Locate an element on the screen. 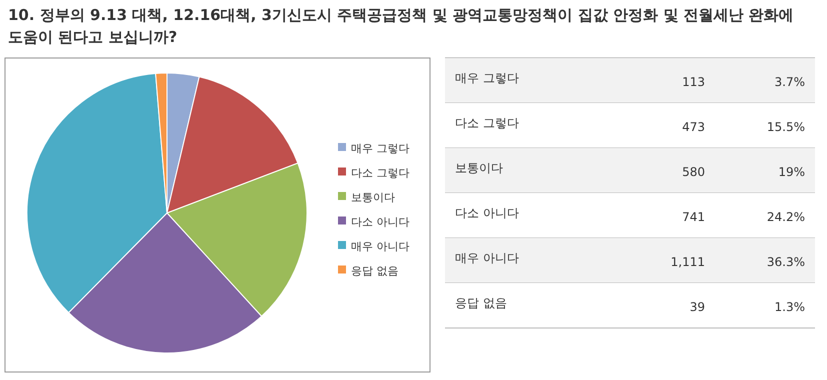  text: 39 is located at coordinates (697, 307).